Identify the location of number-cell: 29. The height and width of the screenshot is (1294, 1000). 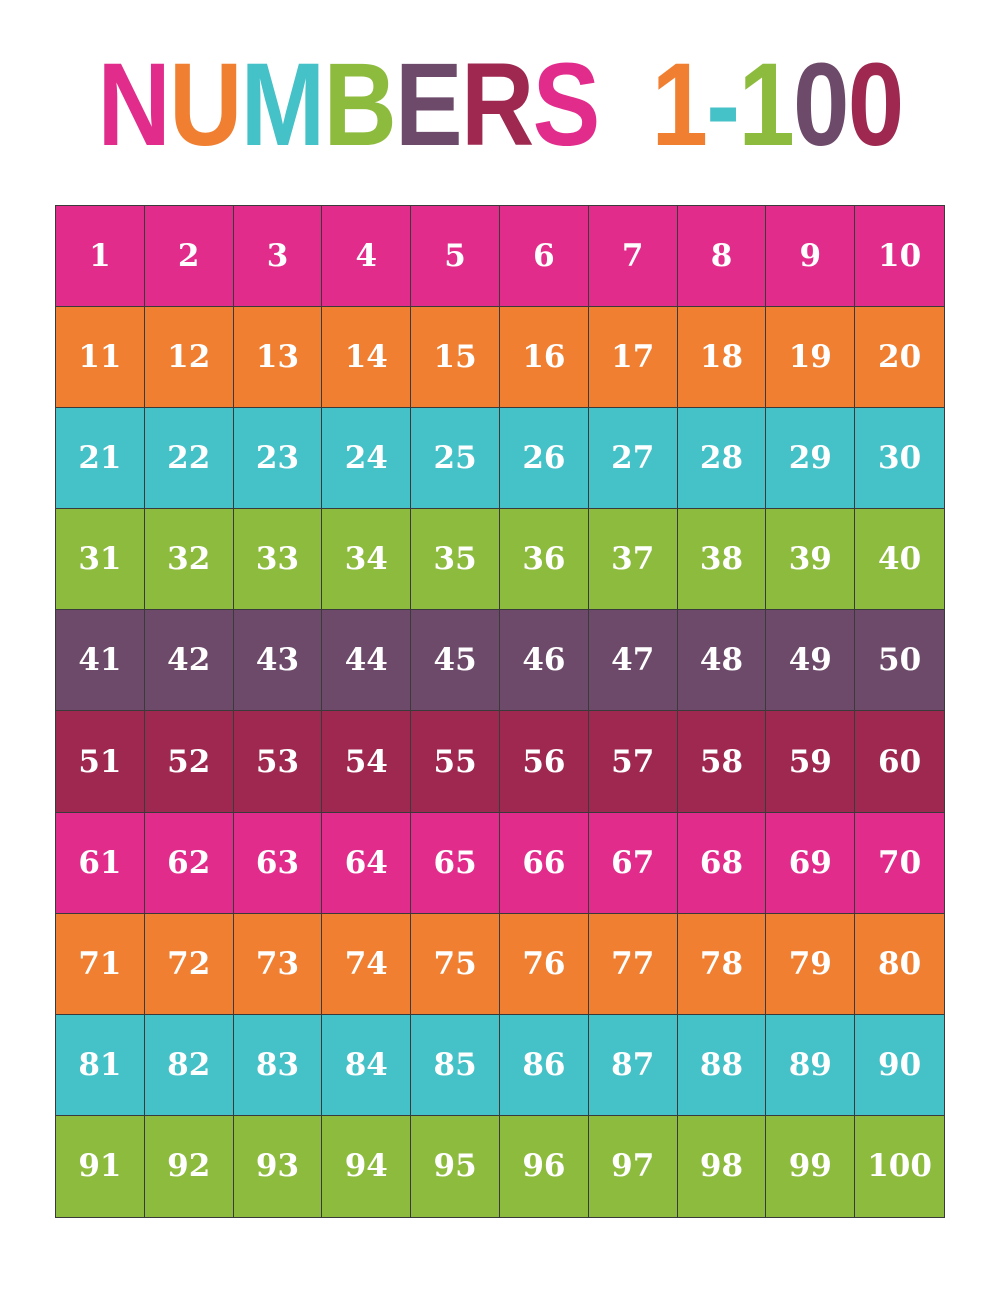
(811, 459).